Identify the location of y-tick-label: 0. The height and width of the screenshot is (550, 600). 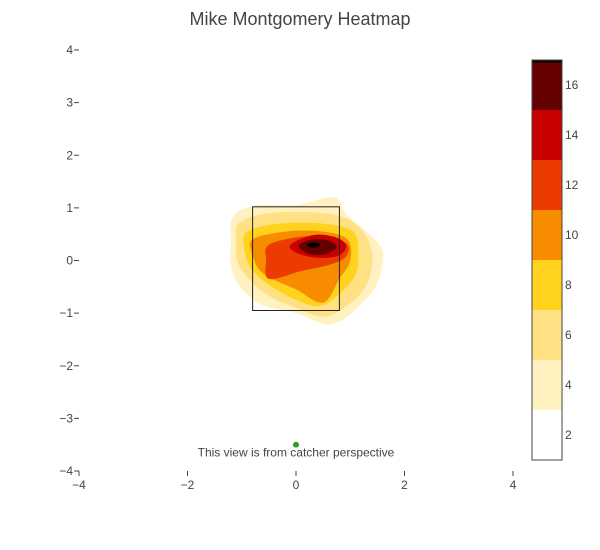
(69, 261).